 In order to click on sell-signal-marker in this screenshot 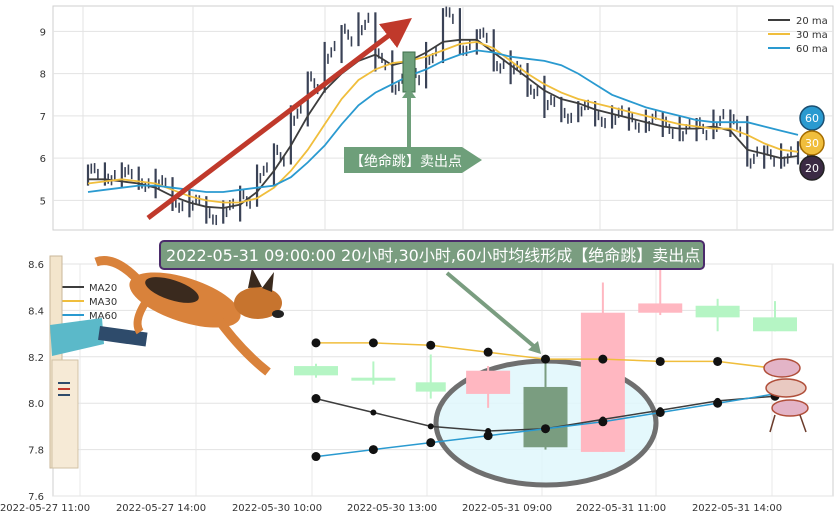, I will do `click(409, 100)`.